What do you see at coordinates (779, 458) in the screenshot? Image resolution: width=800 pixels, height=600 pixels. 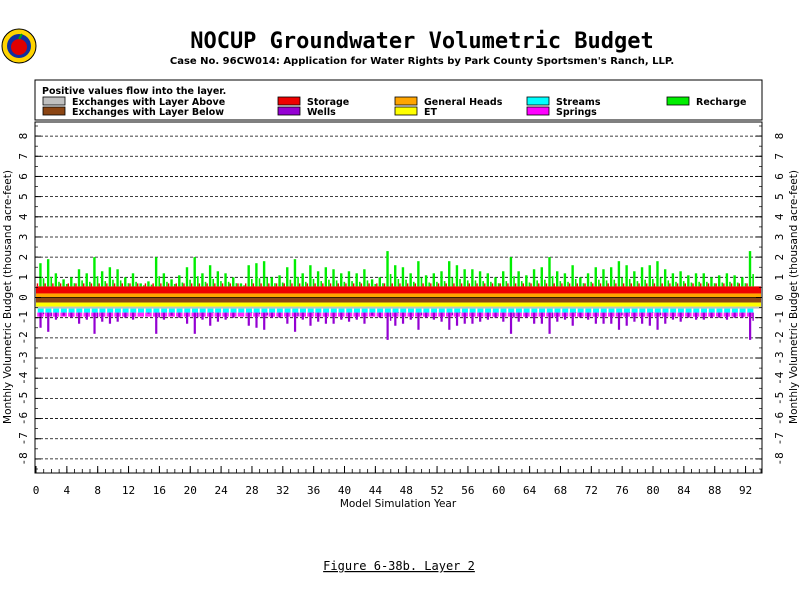 I see `y-tick-label: -8` at bounding box center [779, 458].